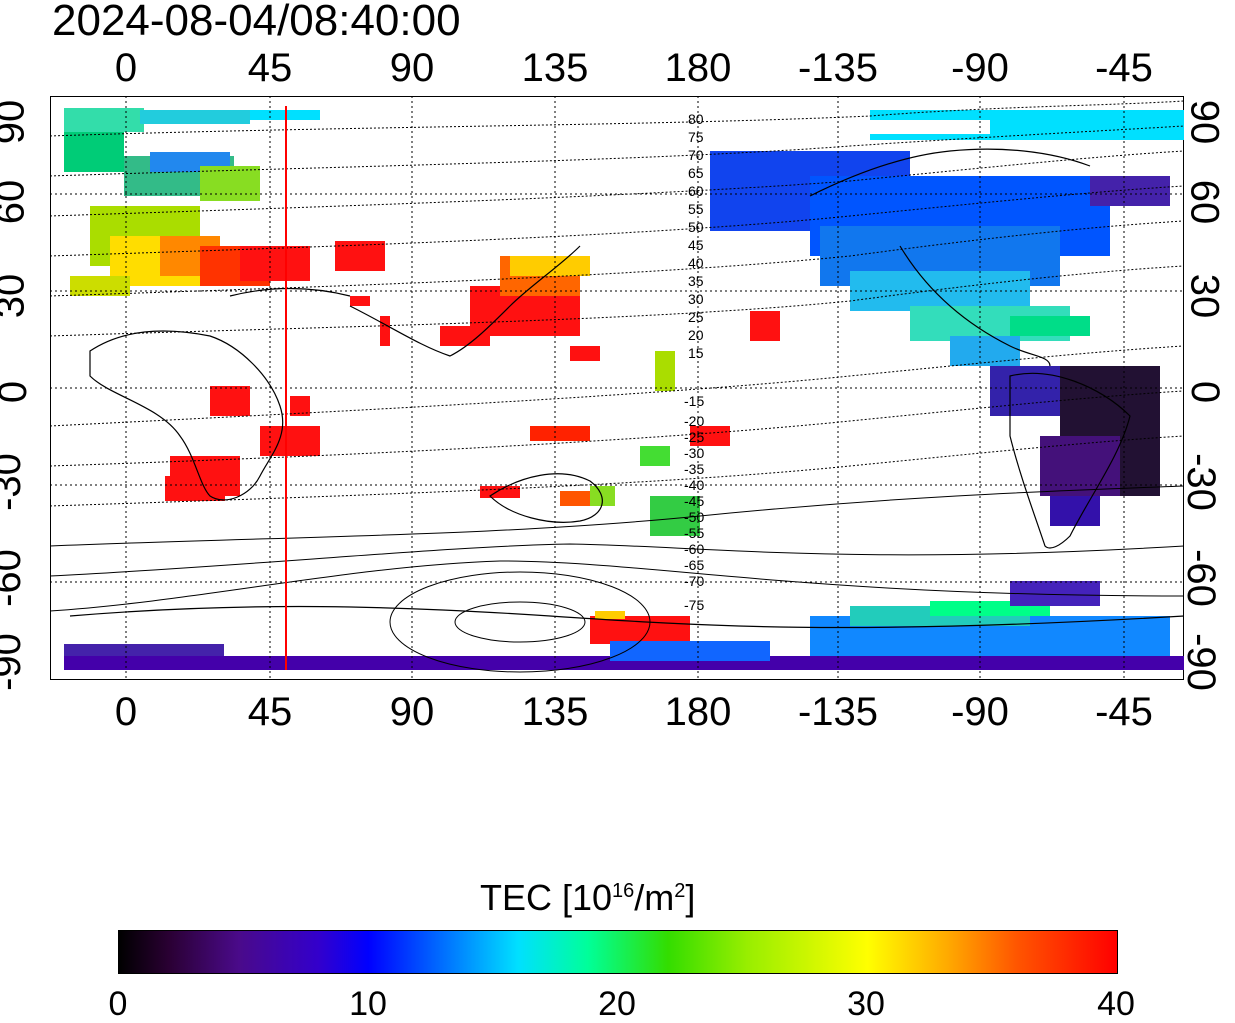 The height and width of the screenshot is (1023, 1235). I want to click on y-left-tick: 60, so click(16, 202).